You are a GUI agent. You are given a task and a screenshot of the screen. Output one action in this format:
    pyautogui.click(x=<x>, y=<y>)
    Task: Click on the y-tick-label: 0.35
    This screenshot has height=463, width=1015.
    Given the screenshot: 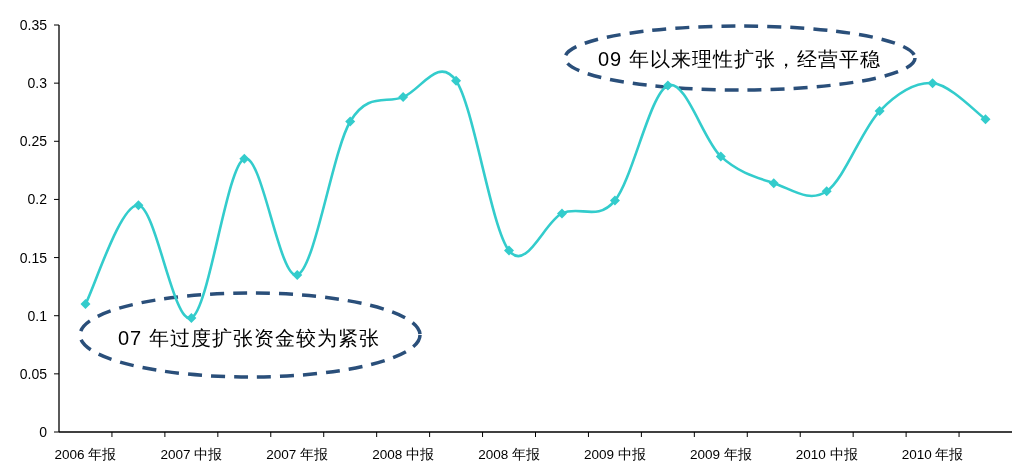 What is the action you would take?
    pyautogui.click(x=33, y=25)
    